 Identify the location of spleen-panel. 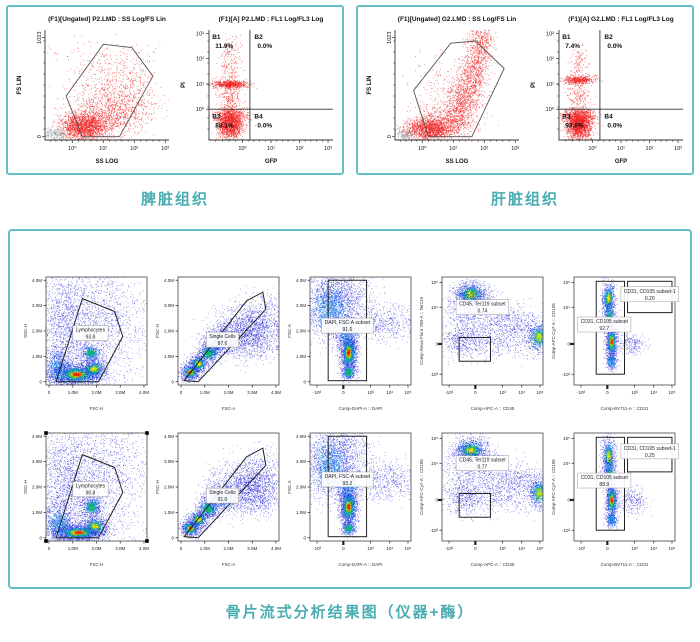
(175, 90).